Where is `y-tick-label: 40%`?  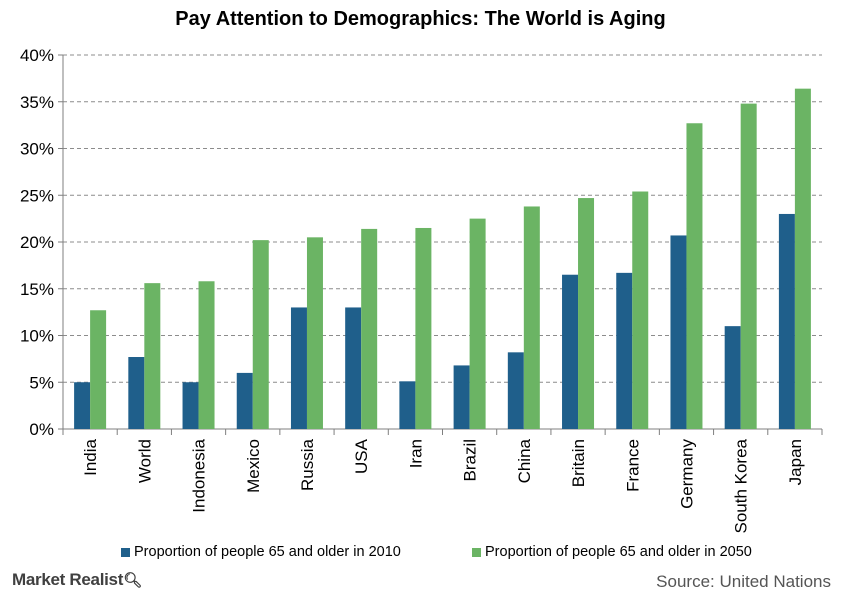 y-tick-label: 40% is located at coordinates (37, 55).